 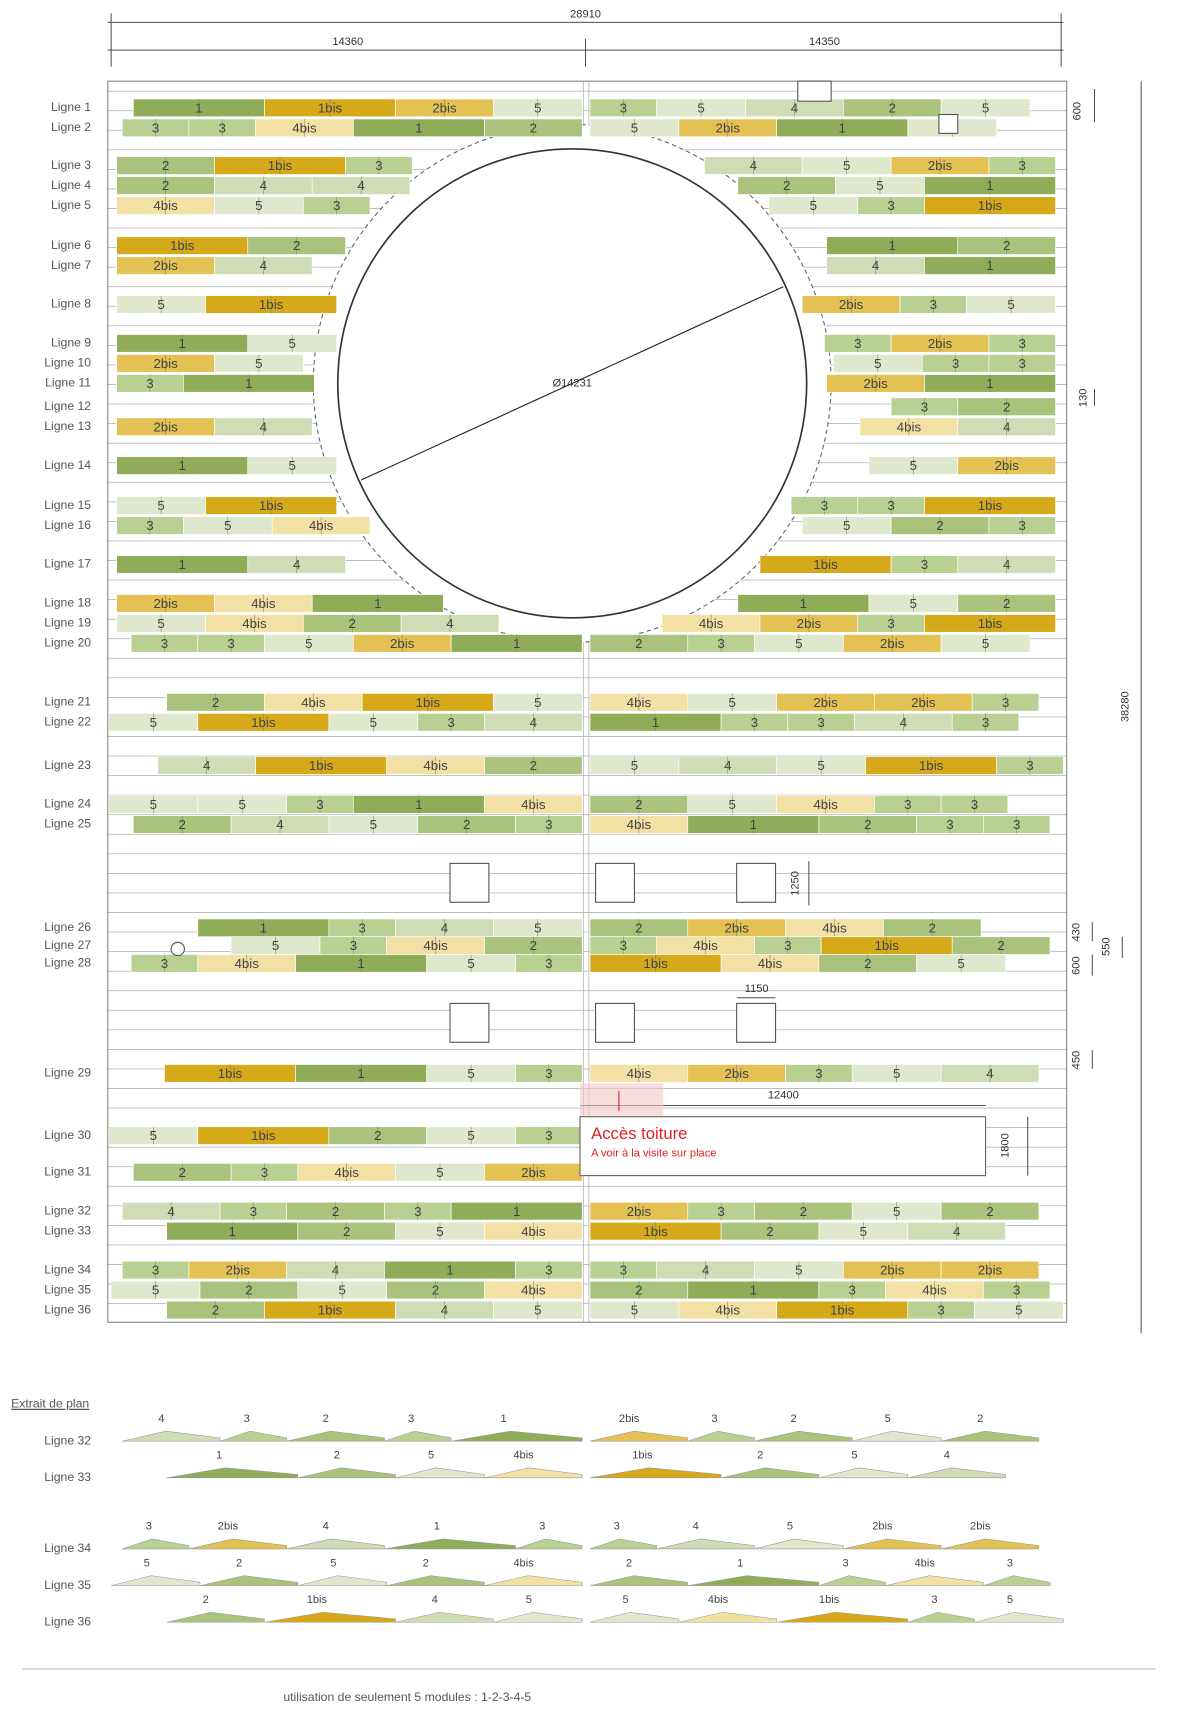 I want to click on row-label: Ligne 27, so click(x=67, y=945).